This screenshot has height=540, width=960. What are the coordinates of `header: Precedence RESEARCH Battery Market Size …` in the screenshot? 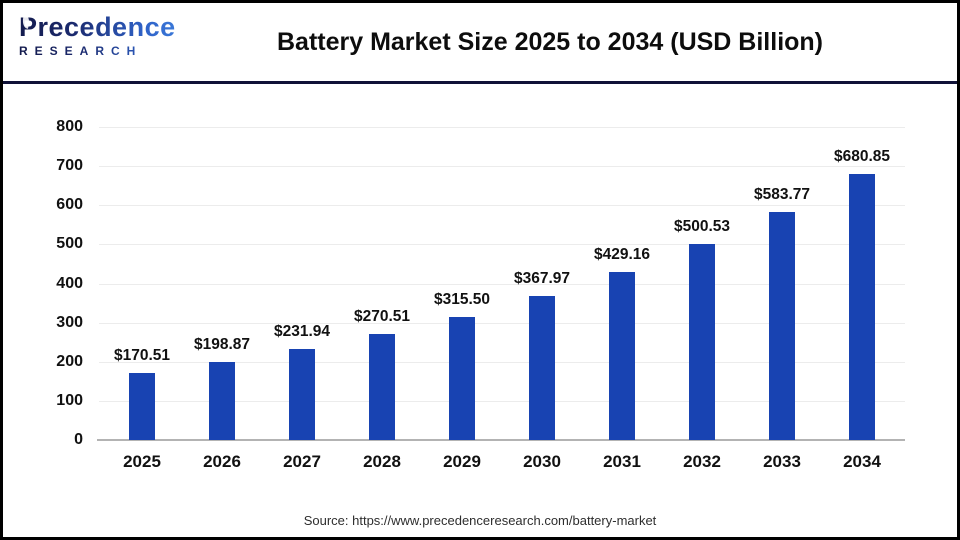 It's located at (480, 43).